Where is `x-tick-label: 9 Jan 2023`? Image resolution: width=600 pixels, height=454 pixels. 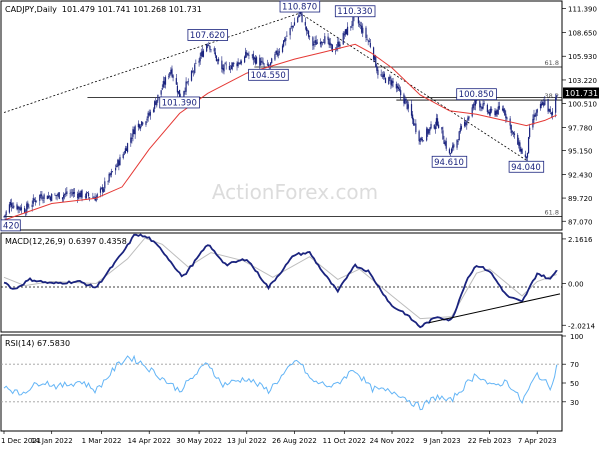 x-tick-label: 9 Jan 2023 is located at coordinates (442, 441).